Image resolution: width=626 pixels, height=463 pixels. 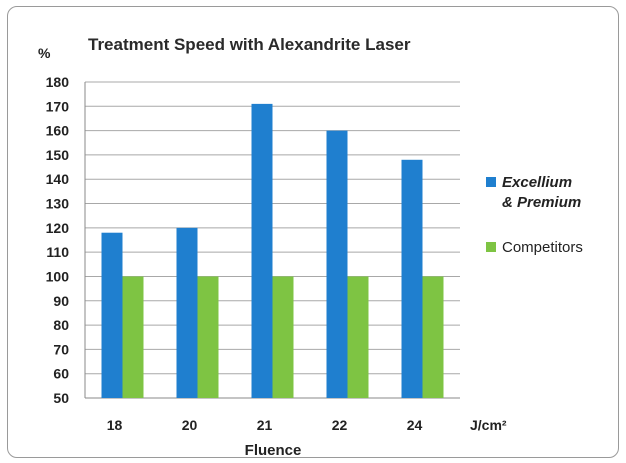 I want to click on x-axis-ticks: 18 20 21 22 24, so click(x=265, y=425).